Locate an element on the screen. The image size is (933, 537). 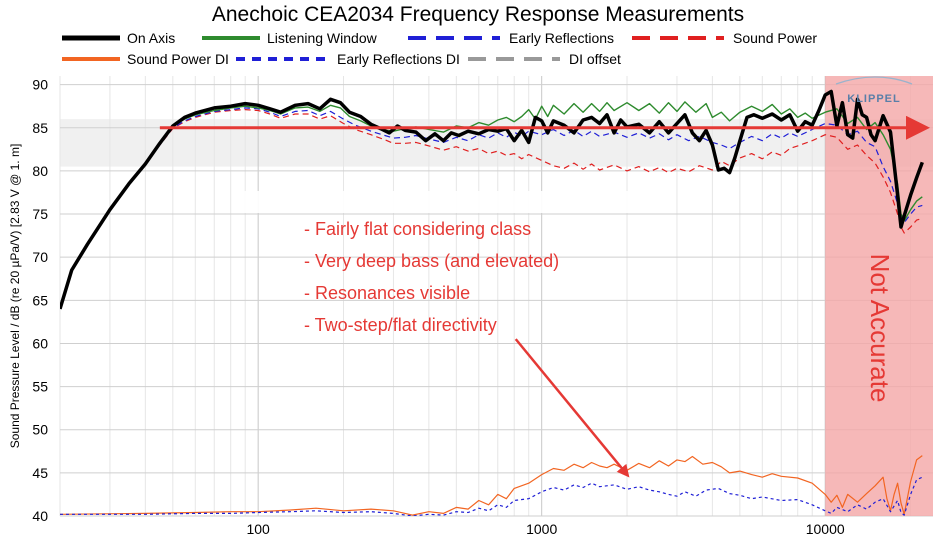
notes-backdrop is located at coordinates (448, 202).